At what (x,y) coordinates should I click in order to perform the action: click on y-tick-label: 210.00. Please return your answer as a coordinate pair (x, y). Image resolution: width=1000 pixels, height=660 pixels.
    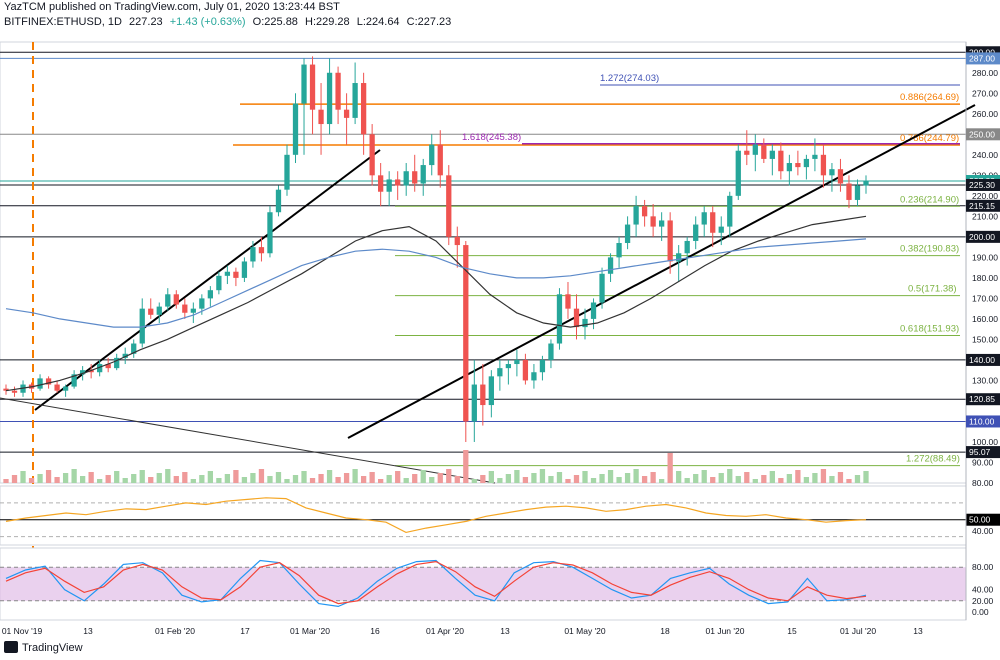
    Looking at the image, I should click on (985, 216).